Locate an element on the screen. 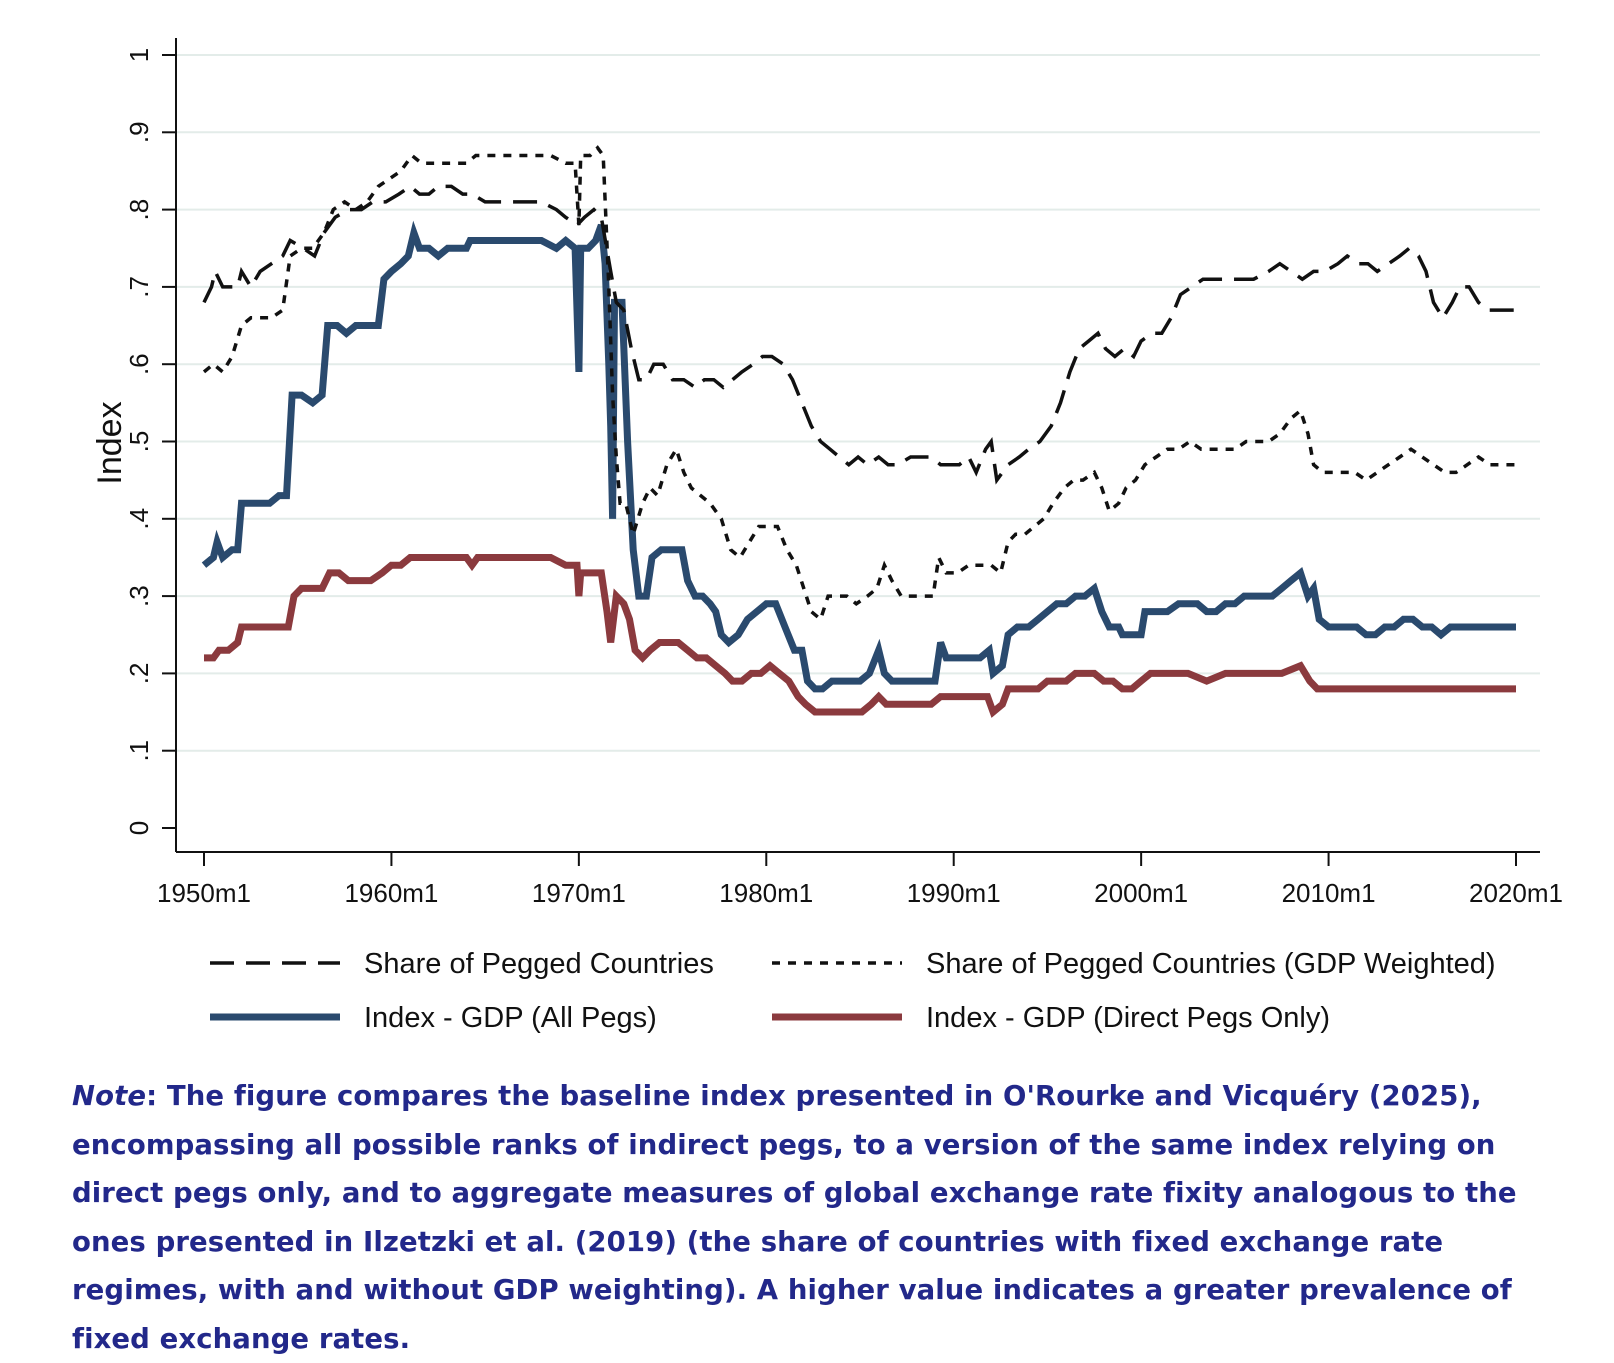  x-tick-label: 1980m1 is located at coordinates (766, 893).